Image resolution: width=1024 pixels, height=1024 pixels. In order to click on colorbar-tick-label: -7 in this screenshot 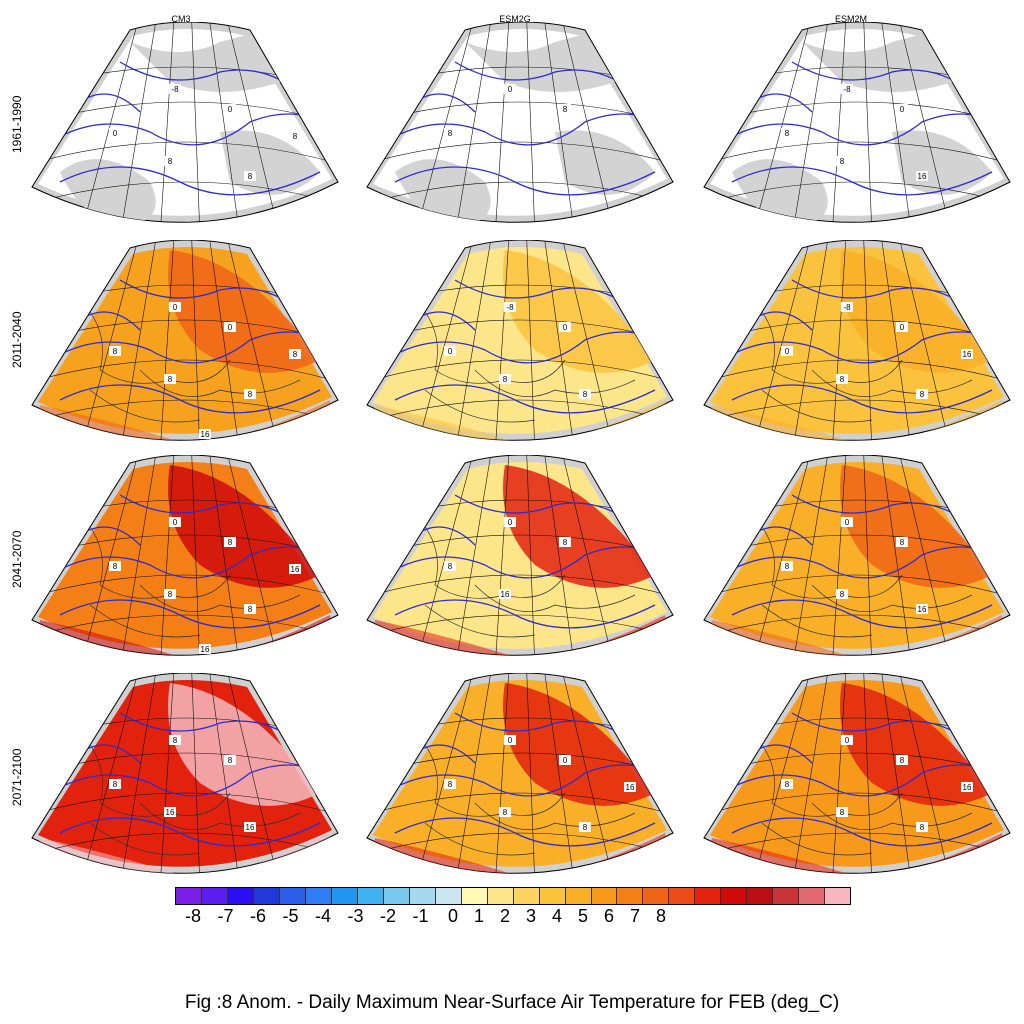, I will do `click(225, 916)`.